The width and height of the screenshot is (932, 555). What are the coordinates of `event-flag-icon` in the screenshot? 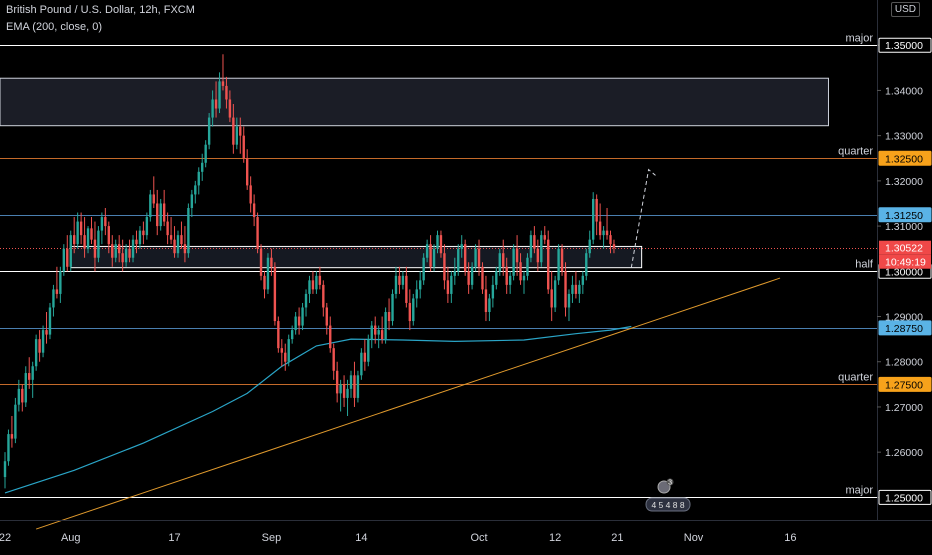 It's located at (664, 487).